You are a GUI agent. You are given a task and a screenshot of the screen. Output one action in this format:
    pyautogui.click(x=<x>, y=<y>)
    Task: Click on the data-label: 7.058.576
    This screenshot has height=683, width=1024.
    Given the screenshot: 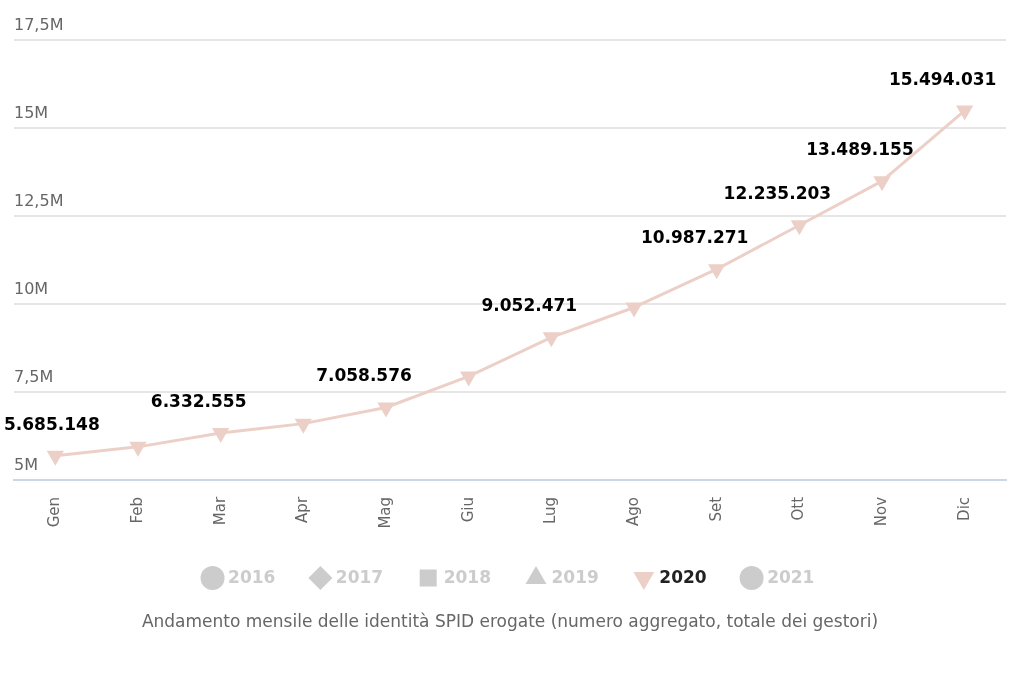 What is the action you would take?
    pyautogui.click(x=364, y=375)
    